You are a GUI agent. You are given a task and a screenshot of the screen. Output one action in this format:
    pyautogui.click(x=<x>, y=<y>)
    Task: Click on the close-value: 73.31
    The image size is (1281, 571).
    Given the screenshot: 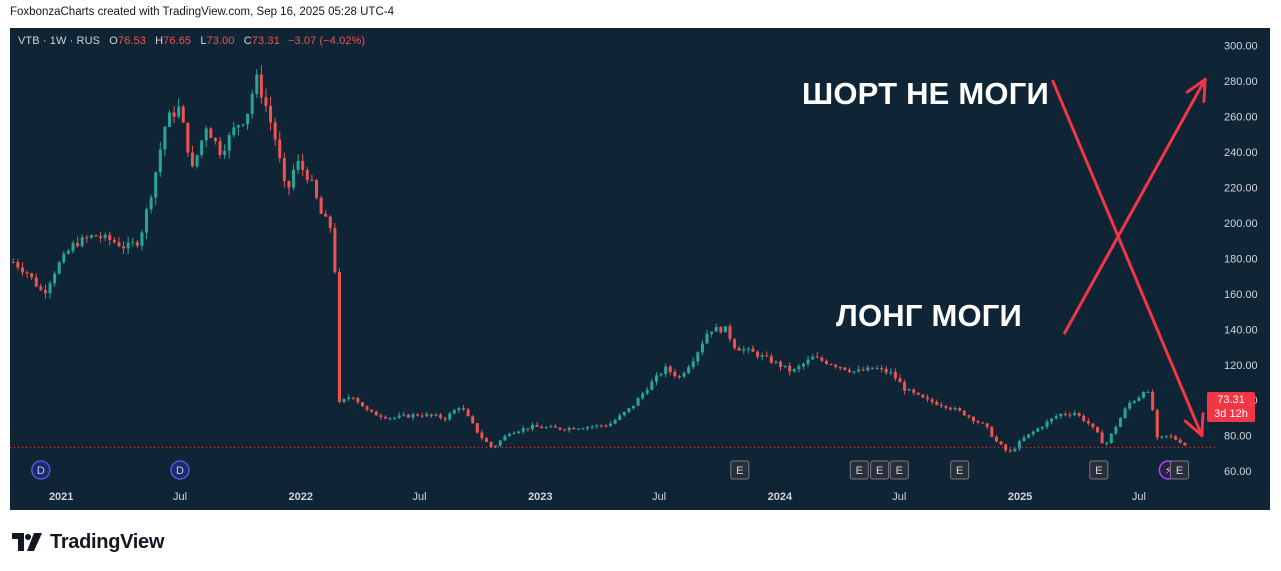 What is the action you would take?
    pyautogui.click(x=265, y=41)
    